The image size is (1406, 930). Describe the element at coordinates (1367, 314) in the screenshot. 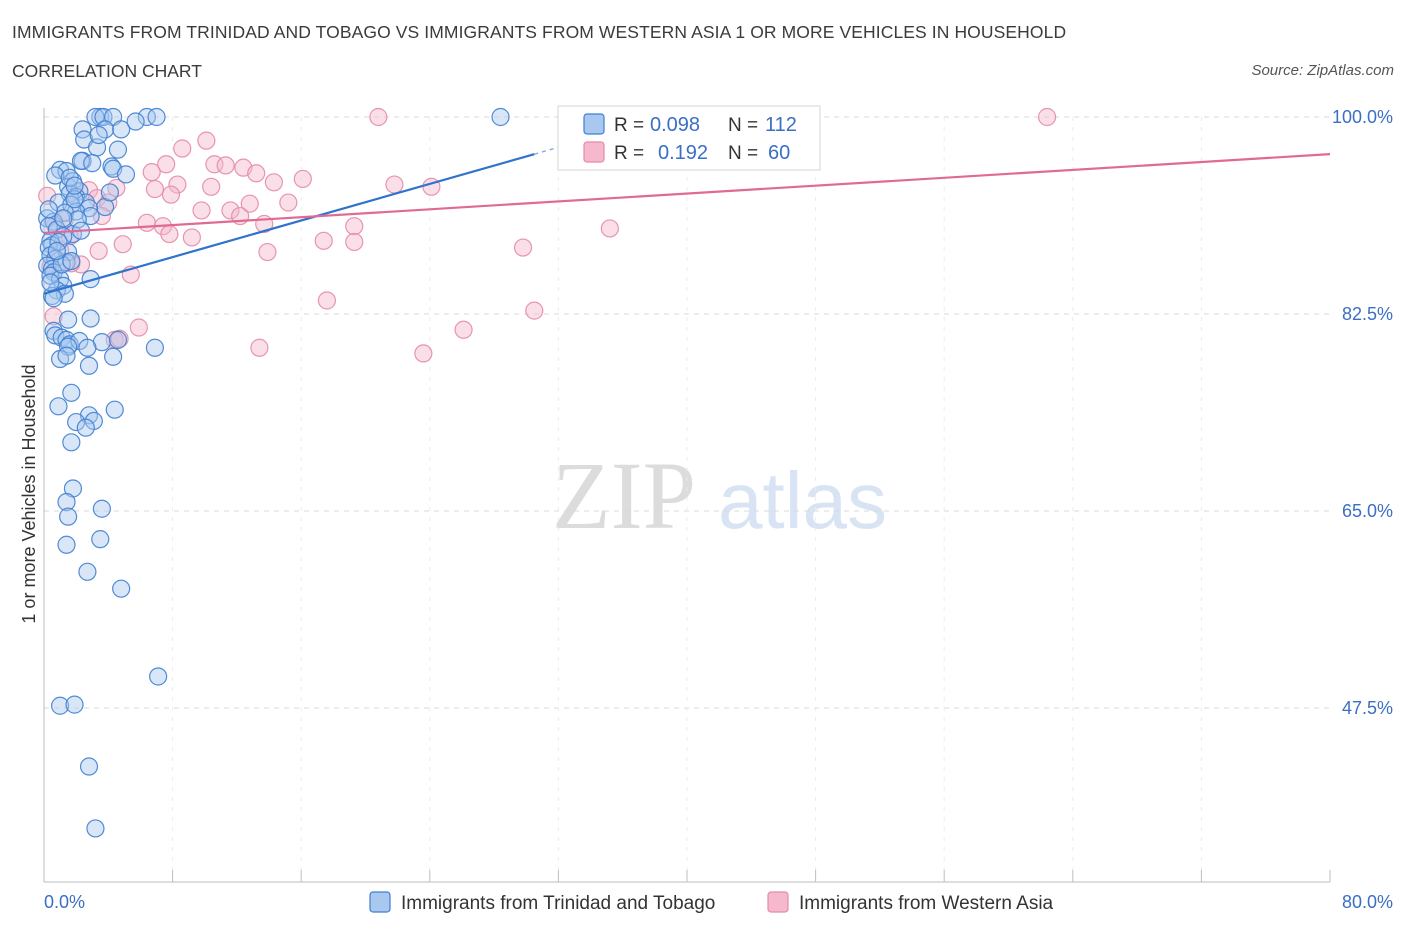

I see `y-tick-label: 82.5%` at that location.